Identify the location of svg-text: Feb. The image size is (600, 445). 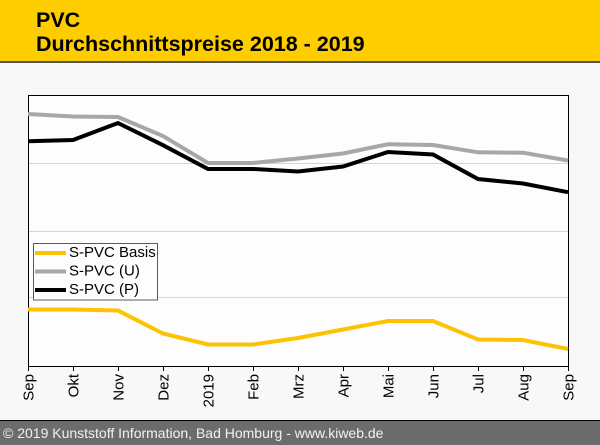
(254, 387).